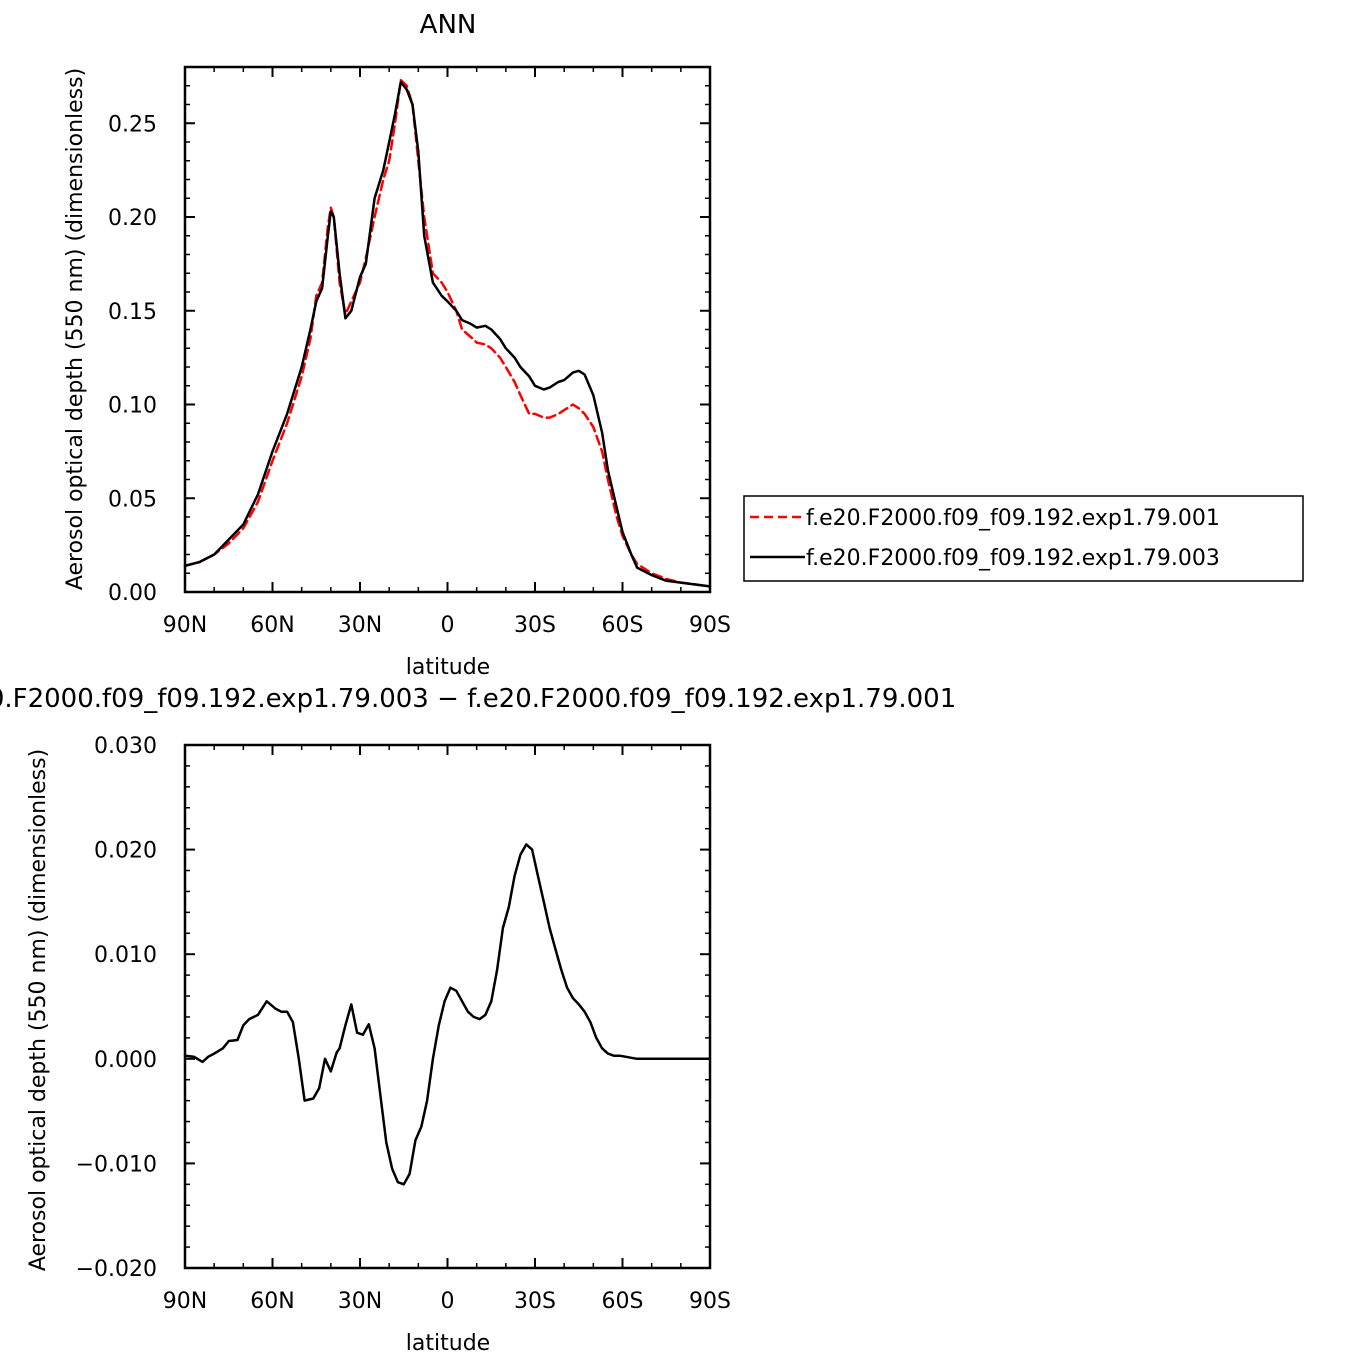 Image resolution: width=1366 pixels, height=1363 pixels. Describe the element at coordinates (710, 1301) in the screenshot. I see `bottom-x-tick-label: 90S` at that location.